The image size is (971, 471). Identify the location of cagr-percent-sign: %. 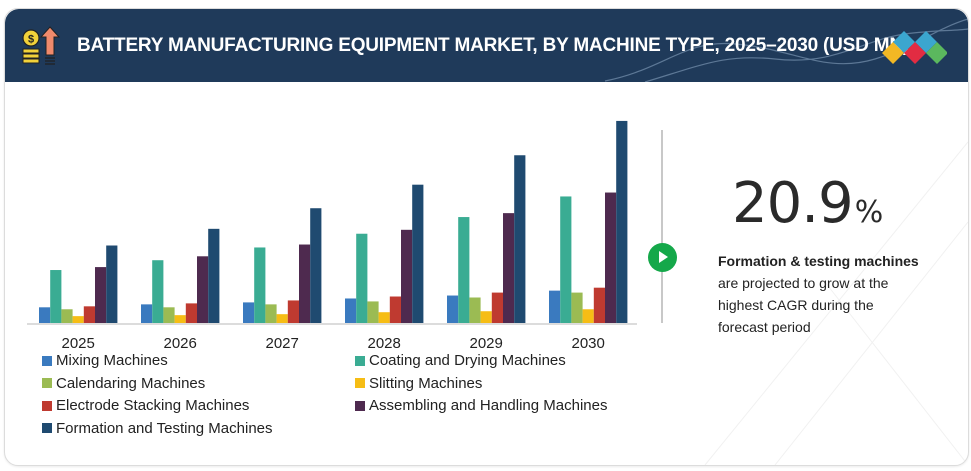
(868, 212).